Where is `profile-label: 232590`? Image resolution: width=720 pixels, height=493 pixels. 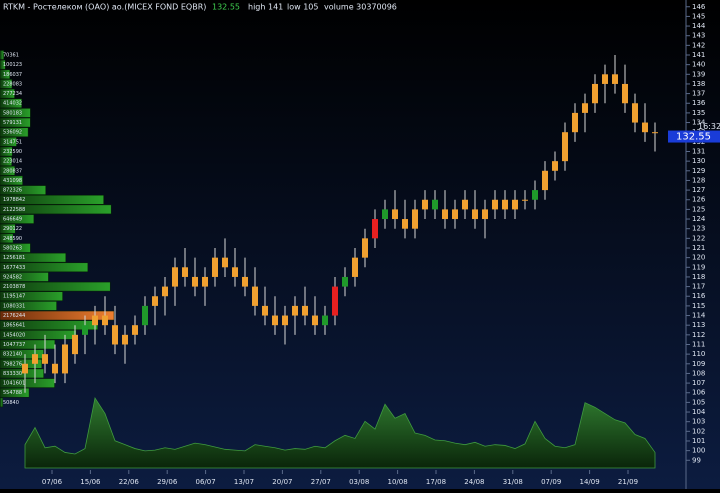
profile-label: 232590 is located at coordinates (12, 152).